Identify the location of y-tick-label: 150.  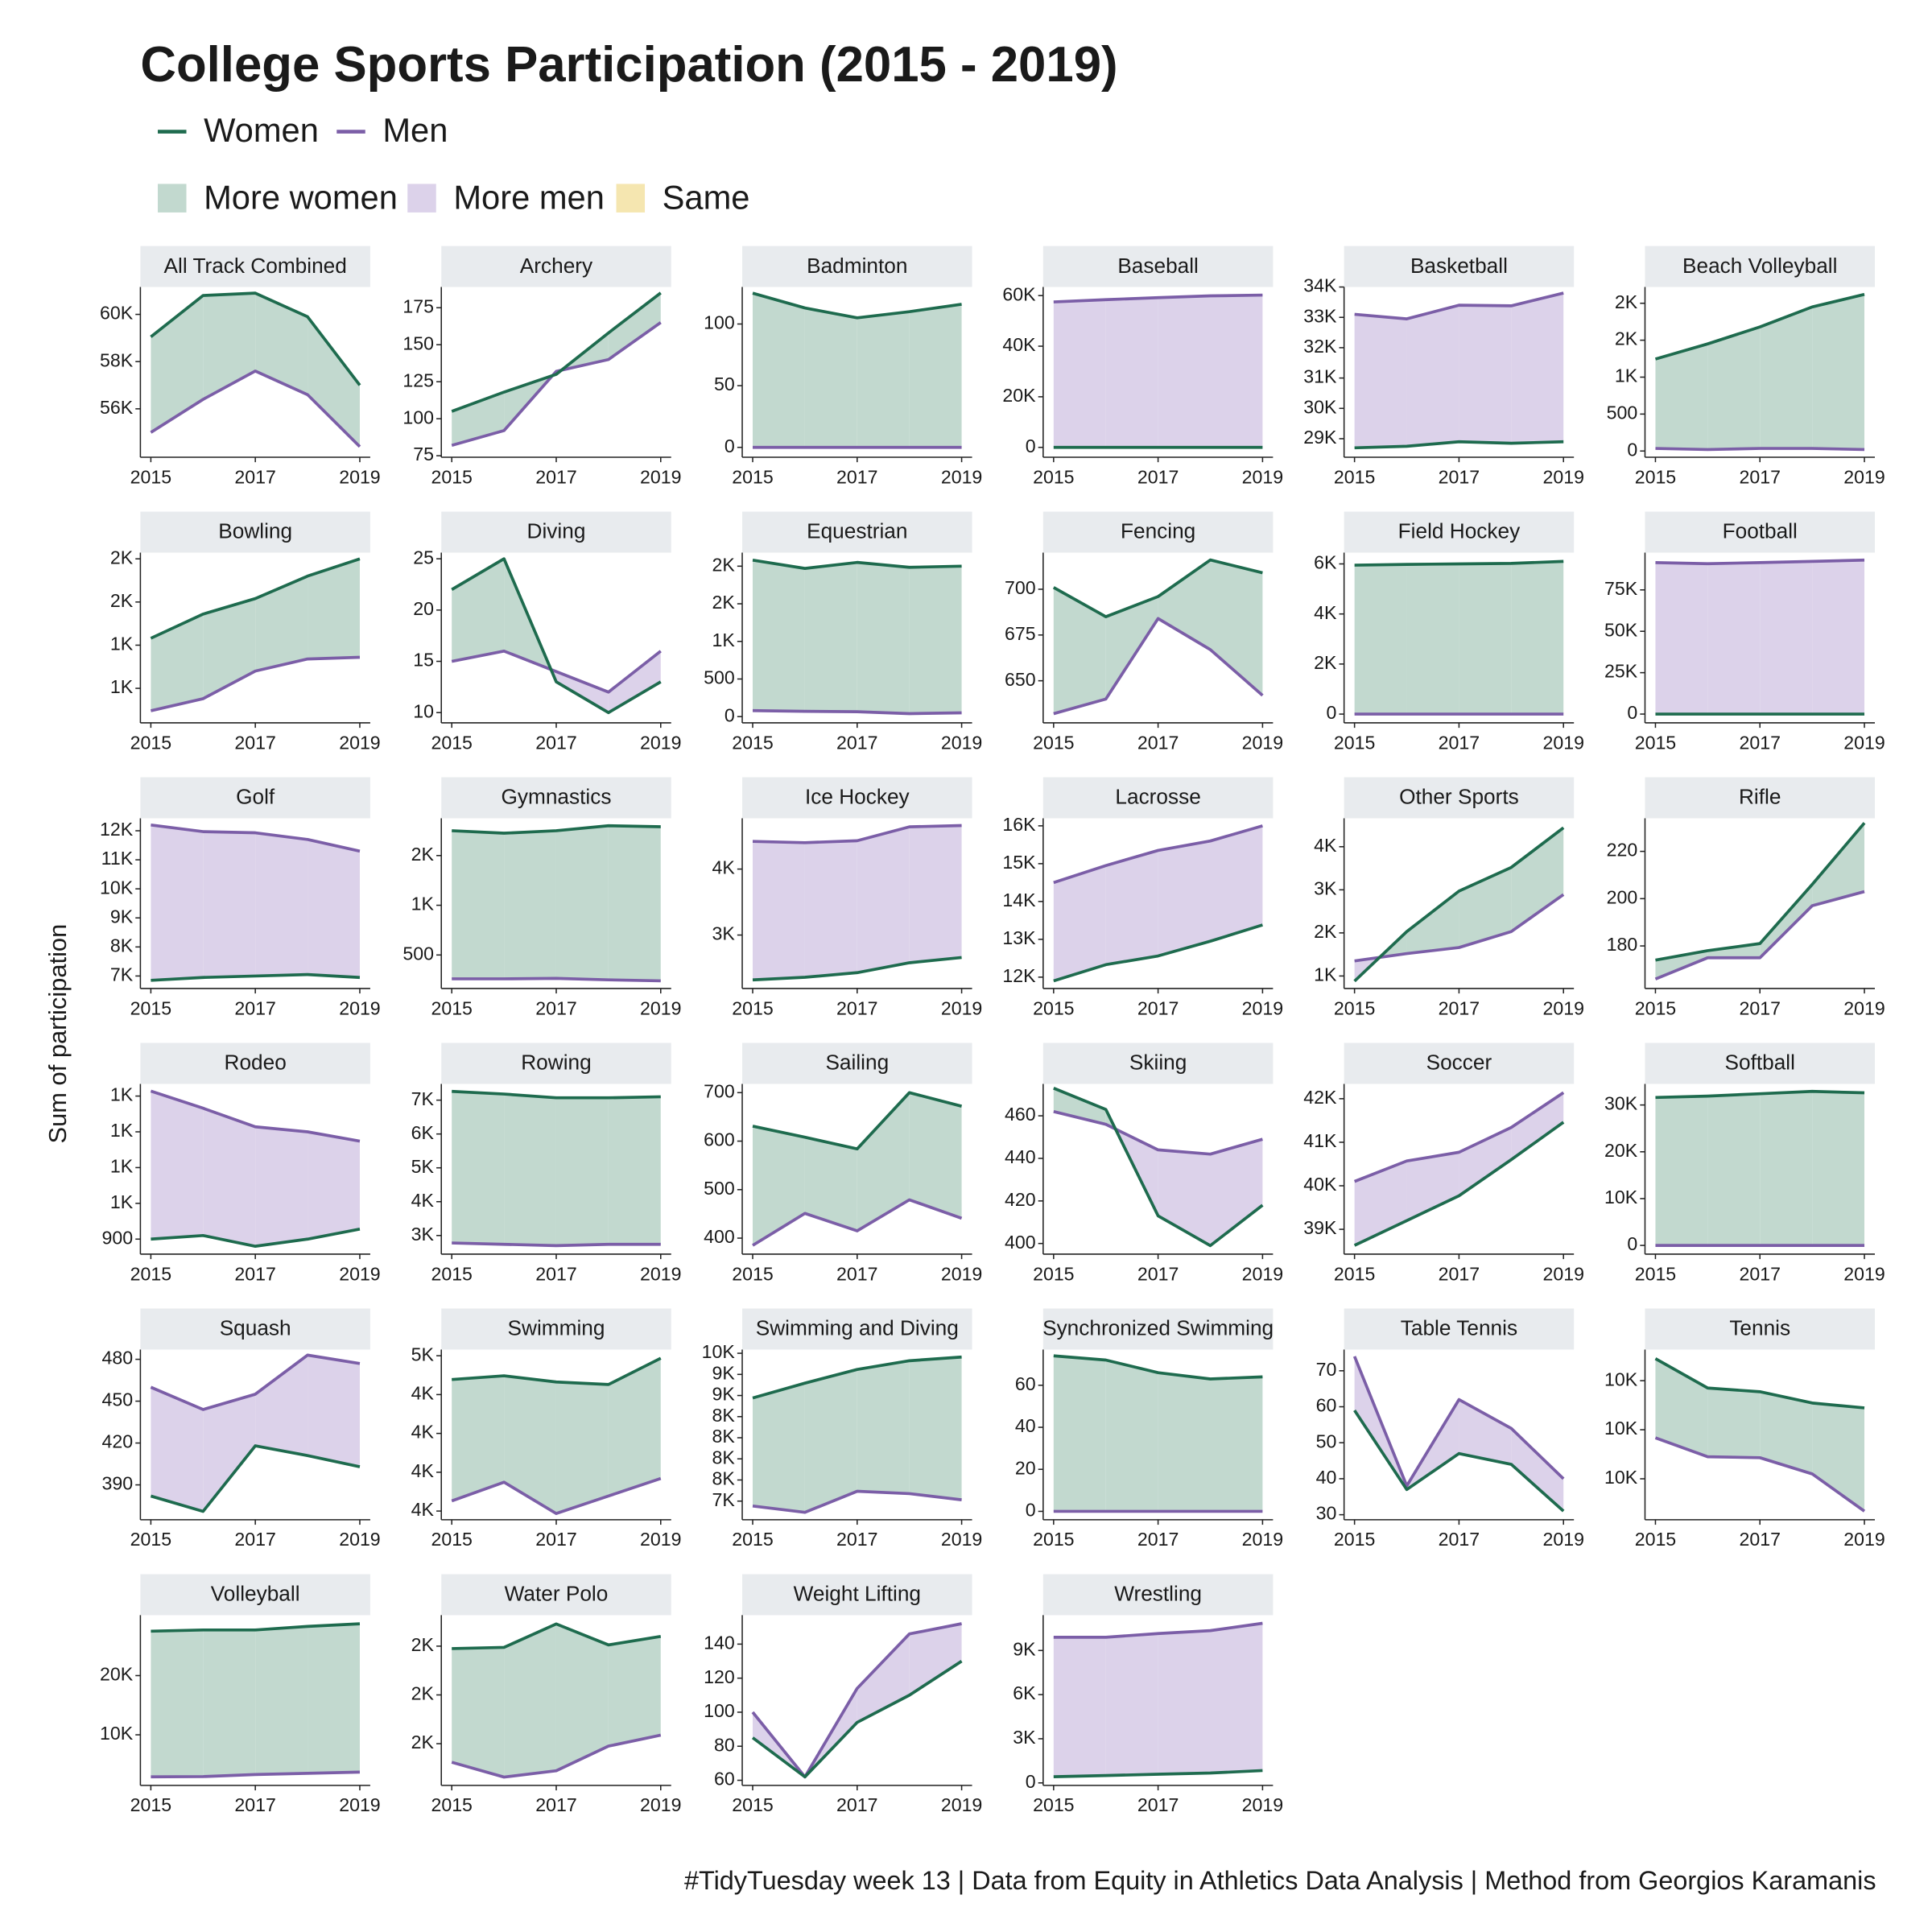
(418, 342).